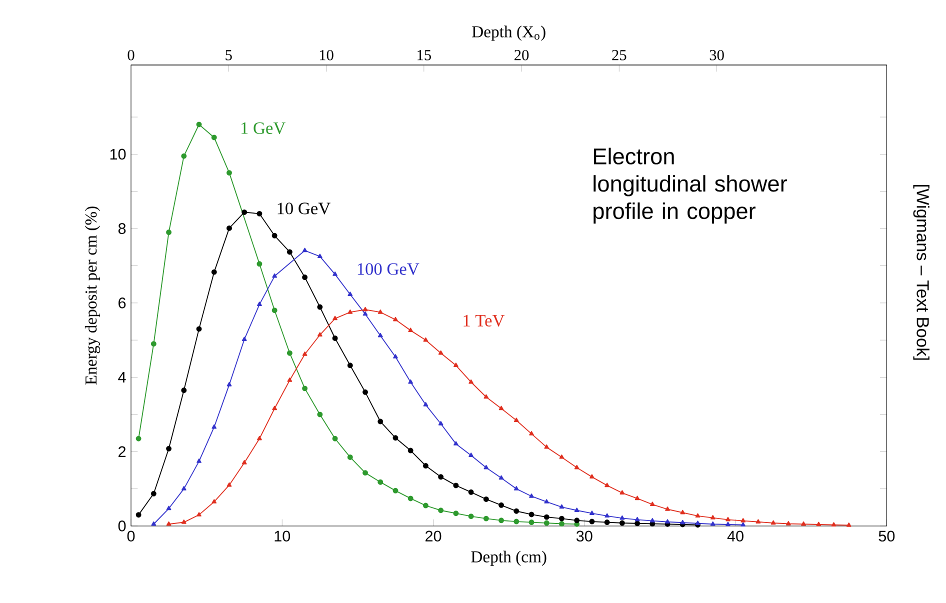 This screenshot has width=946, height=603. Describe the element at coordinates (122, 451) in the screenshot. I see `y-tick-label: 2` at that location.